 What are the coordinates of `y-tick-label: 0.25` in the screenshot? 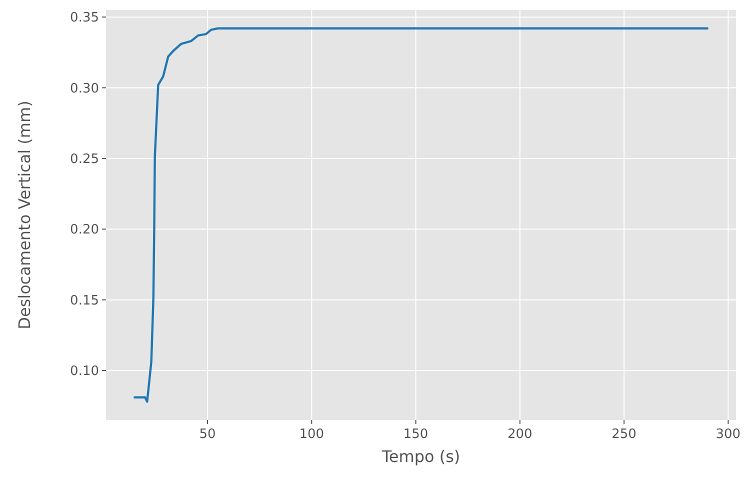 It's located at (84, 159).